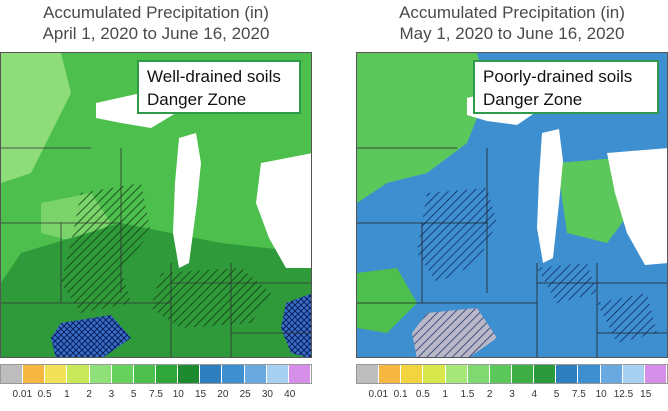  I want to click on right-pale-hatch, so click(454, 332).